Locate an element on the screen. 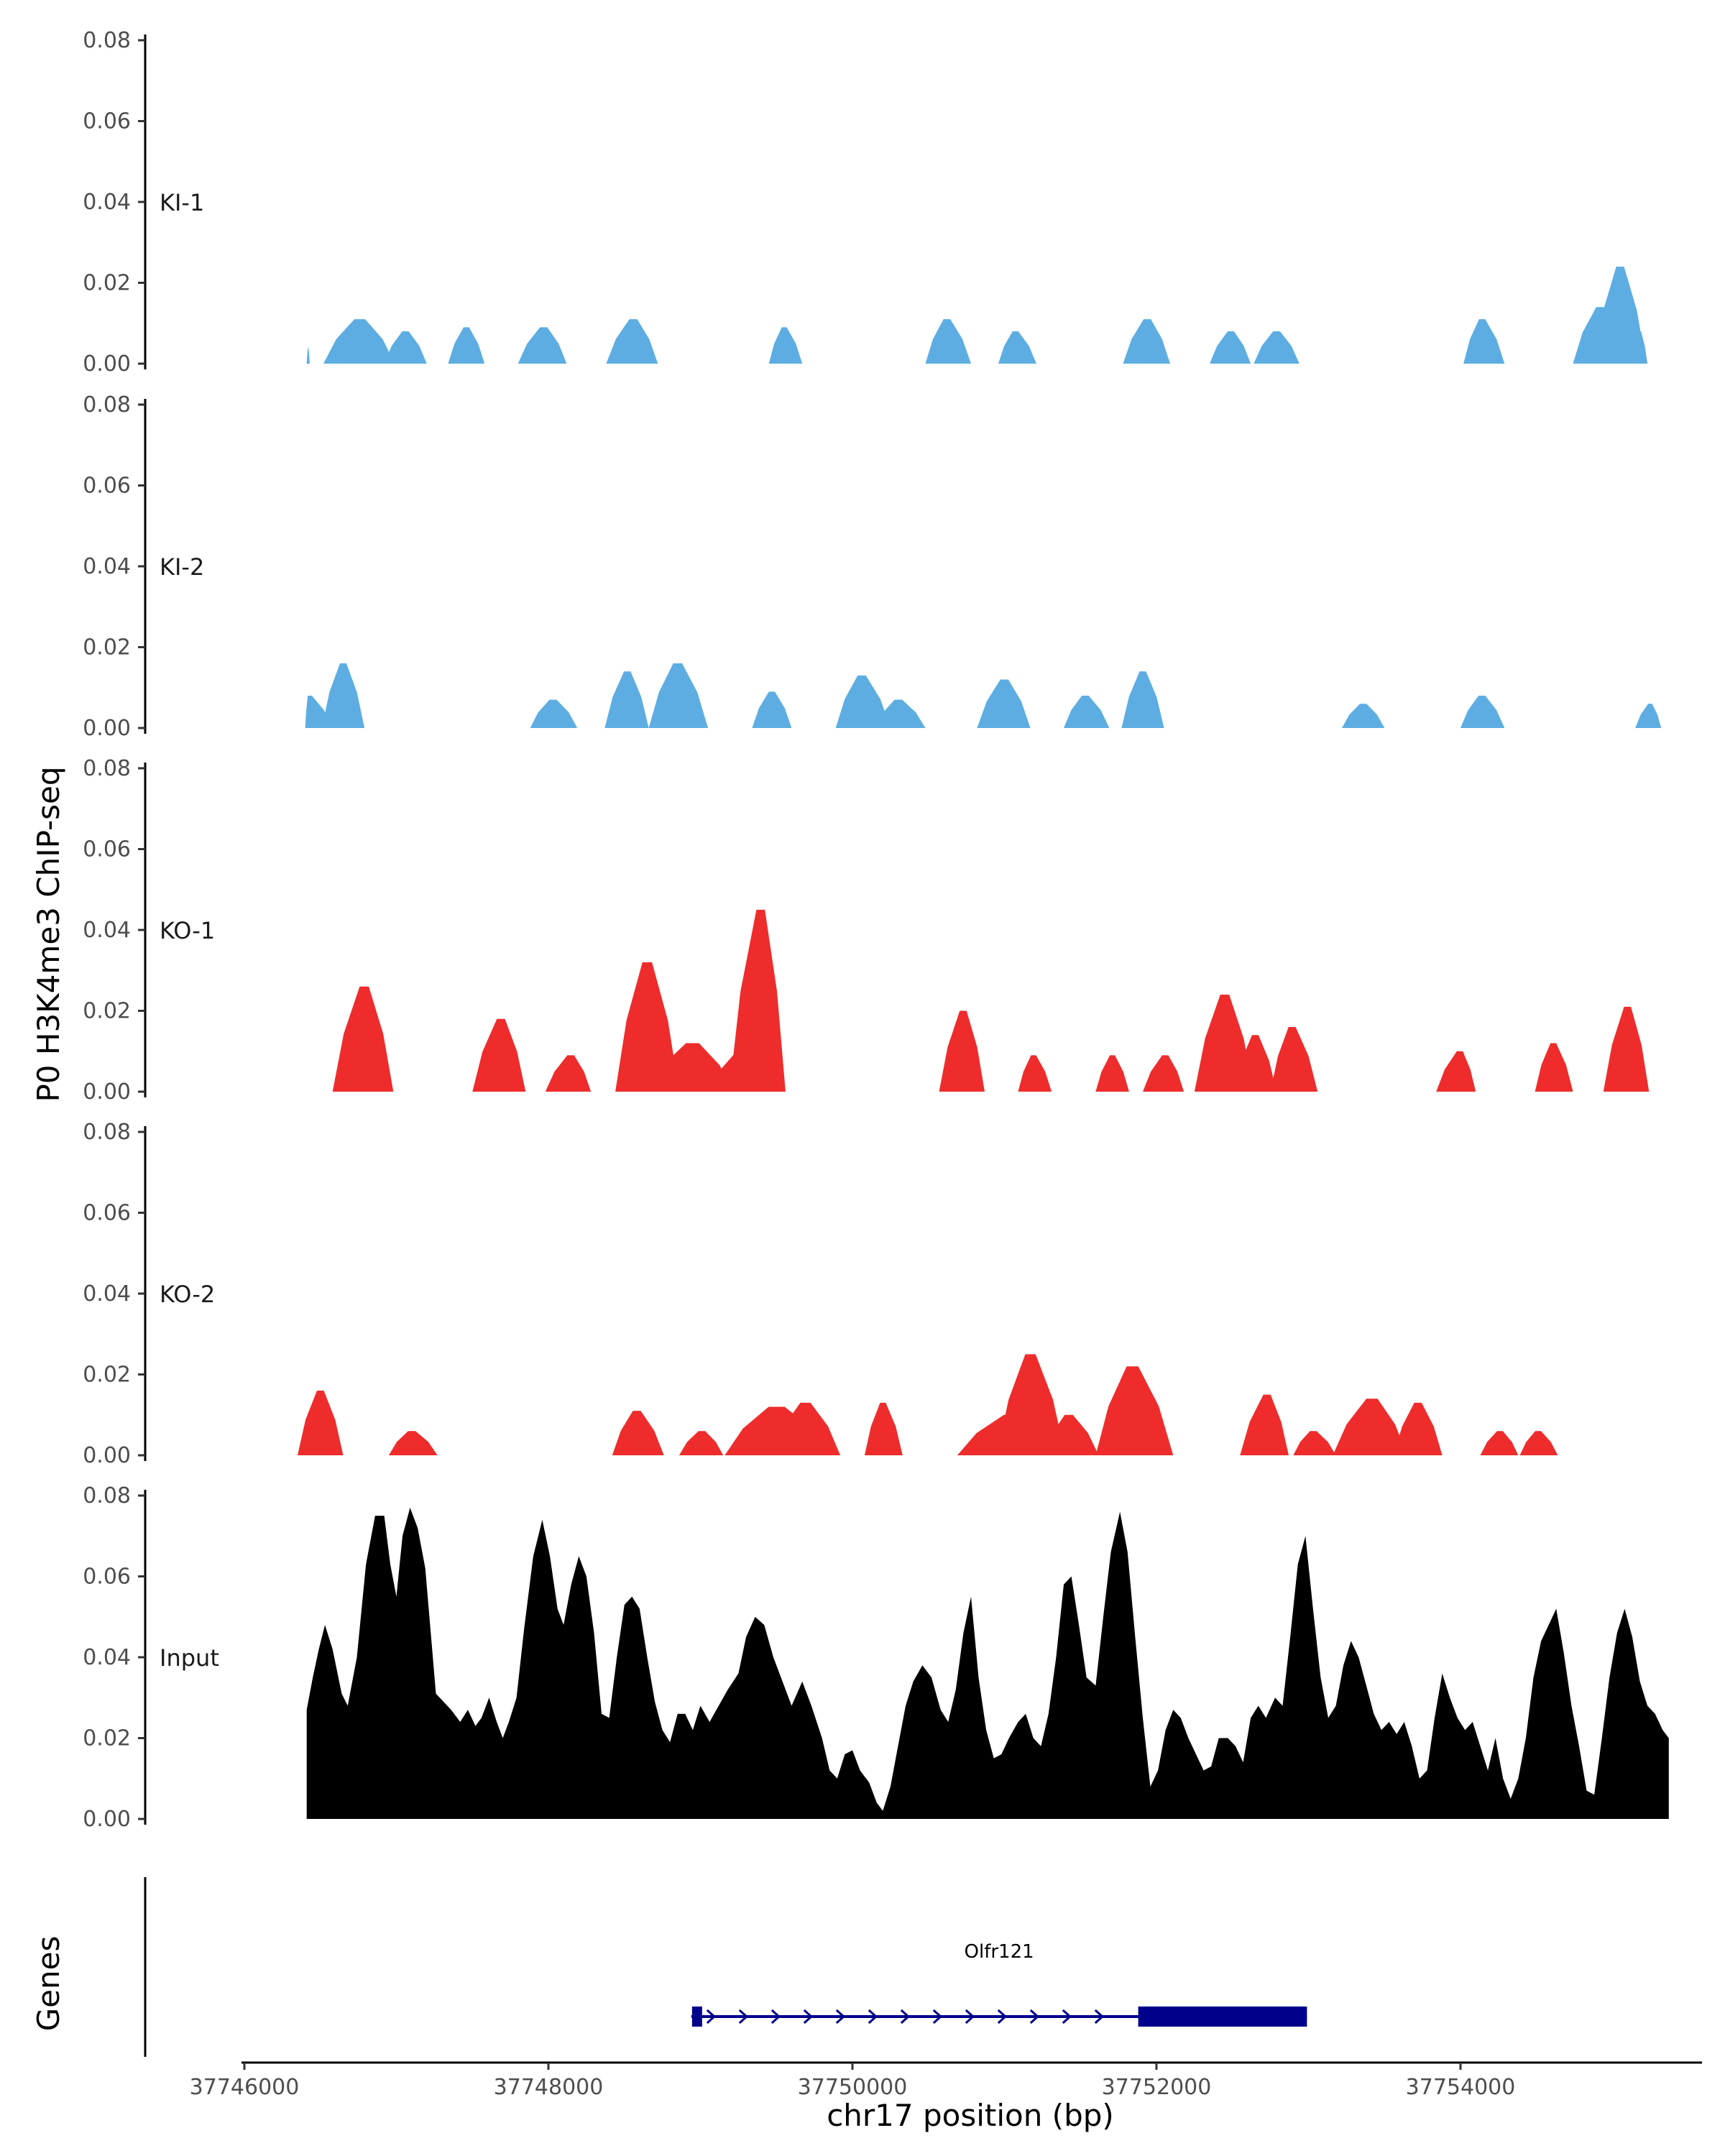  genes-track-title: Genes is located at coordinates (48, 1984).